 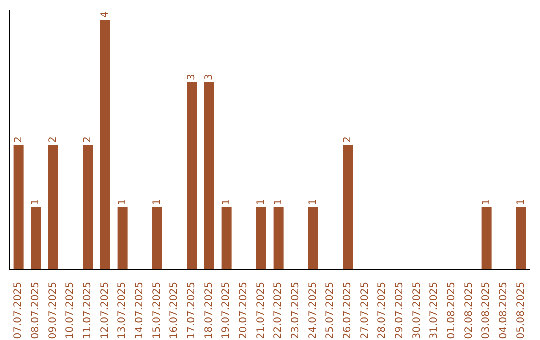 What do you see at coordinates (261, 311) in the screenshot?
I see `x-tick-label: 21.07.2025` at bounding box center [261, 311].